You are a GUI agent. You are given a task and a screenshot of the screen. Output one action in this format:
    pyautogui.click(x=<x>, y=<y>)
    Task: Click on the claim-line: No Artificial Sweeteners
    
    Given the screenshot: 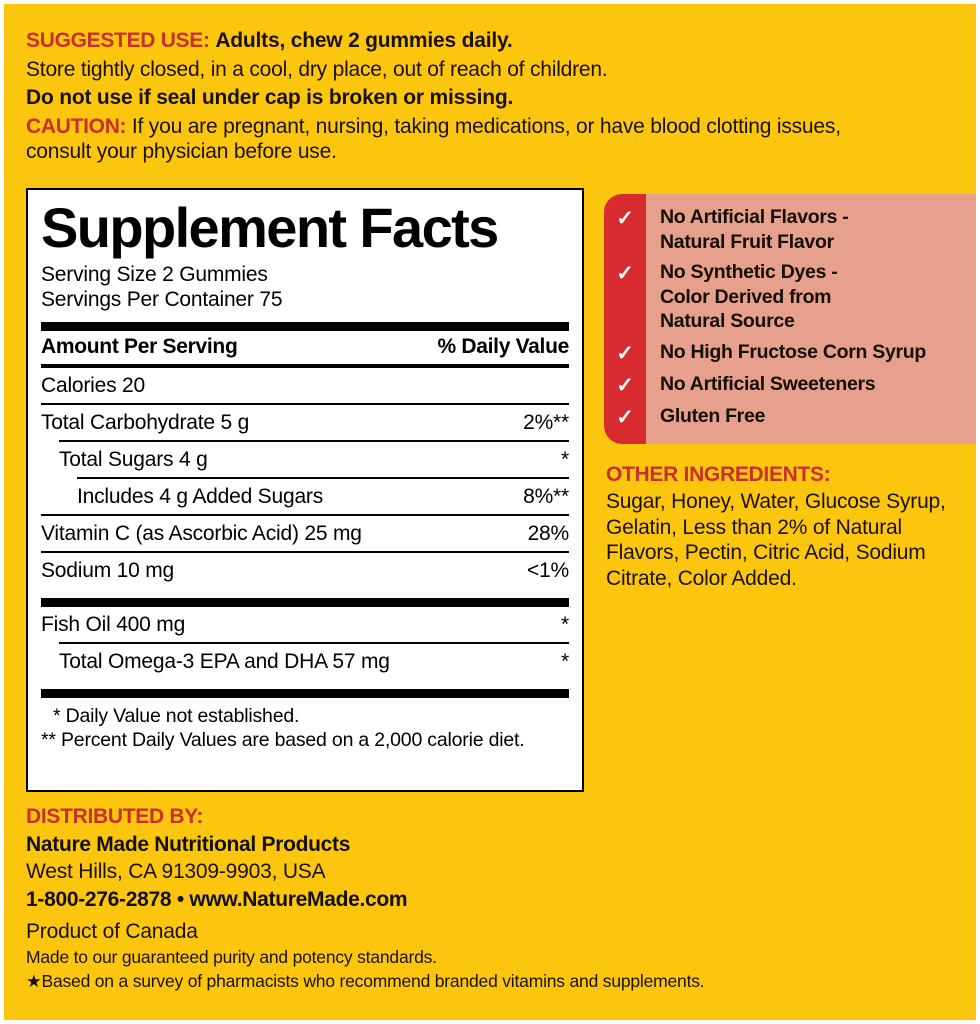 What is the action you would take?
    pyautogui.click(x=768, y=383)
    